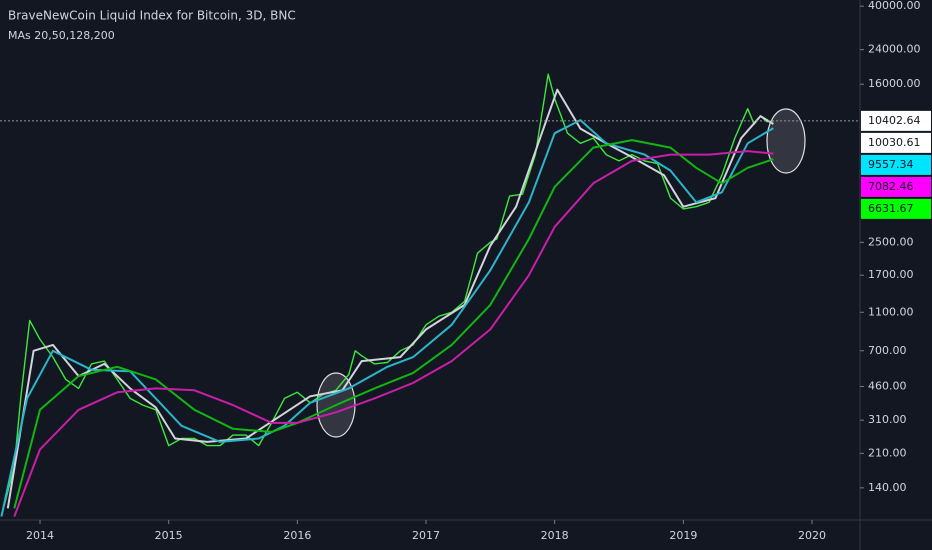 Image resolution: width=932 pixels, height=550 pixels. What do you see at coordinates (61, 35) in the screenshot?
I see `indicator-legend: MAs 20,50,128,200` at bounding box center [61, 35].